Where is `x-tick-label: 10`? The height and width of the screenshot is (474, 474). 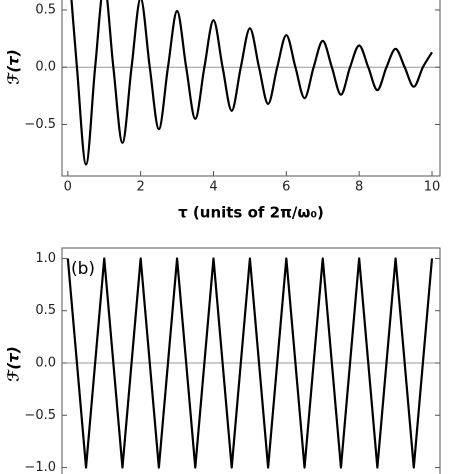
x-tick-label: 10 is located at coordinates (432, 187).